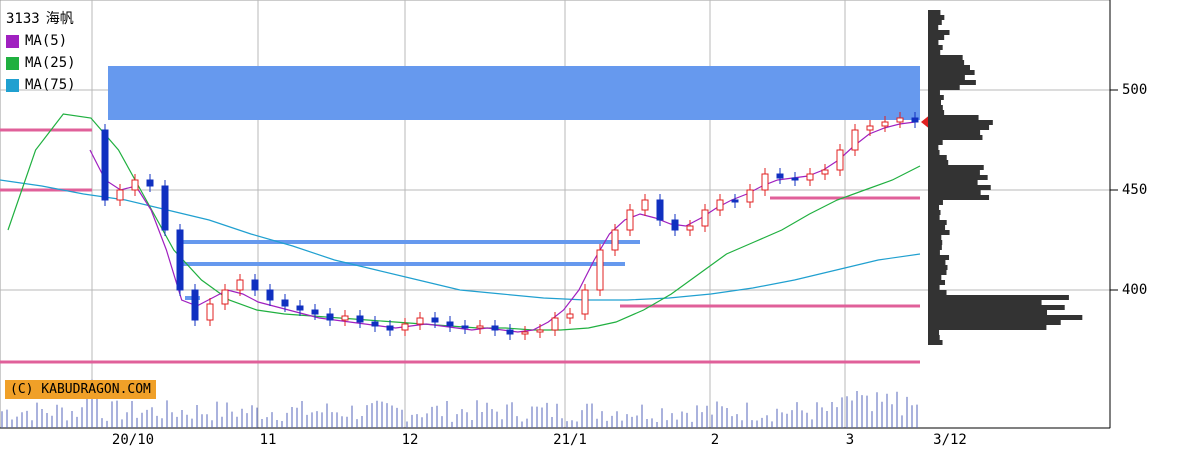  I want to click on ma5-label: MA(5), so click(46, 41).